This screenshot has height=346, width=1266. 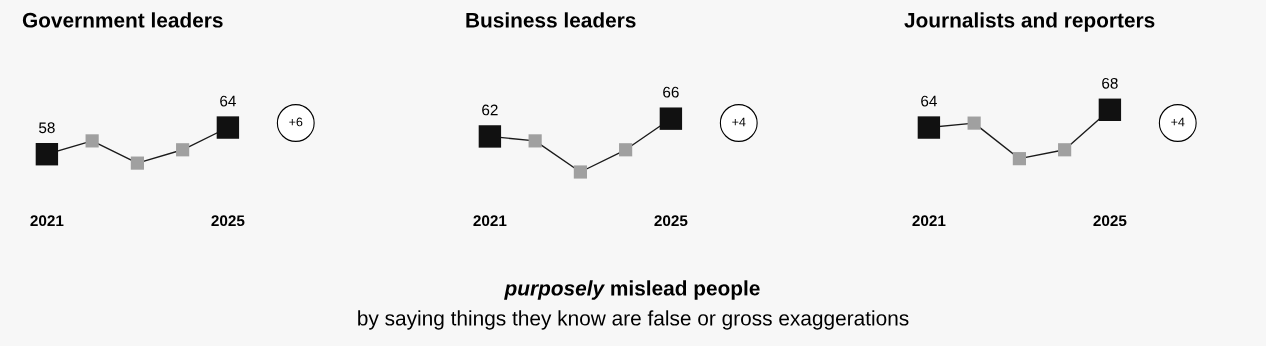 What do you see at coordinates (47, 128) in the screenshot?
I see `data-label: 58` at bounding box center [47, 128].